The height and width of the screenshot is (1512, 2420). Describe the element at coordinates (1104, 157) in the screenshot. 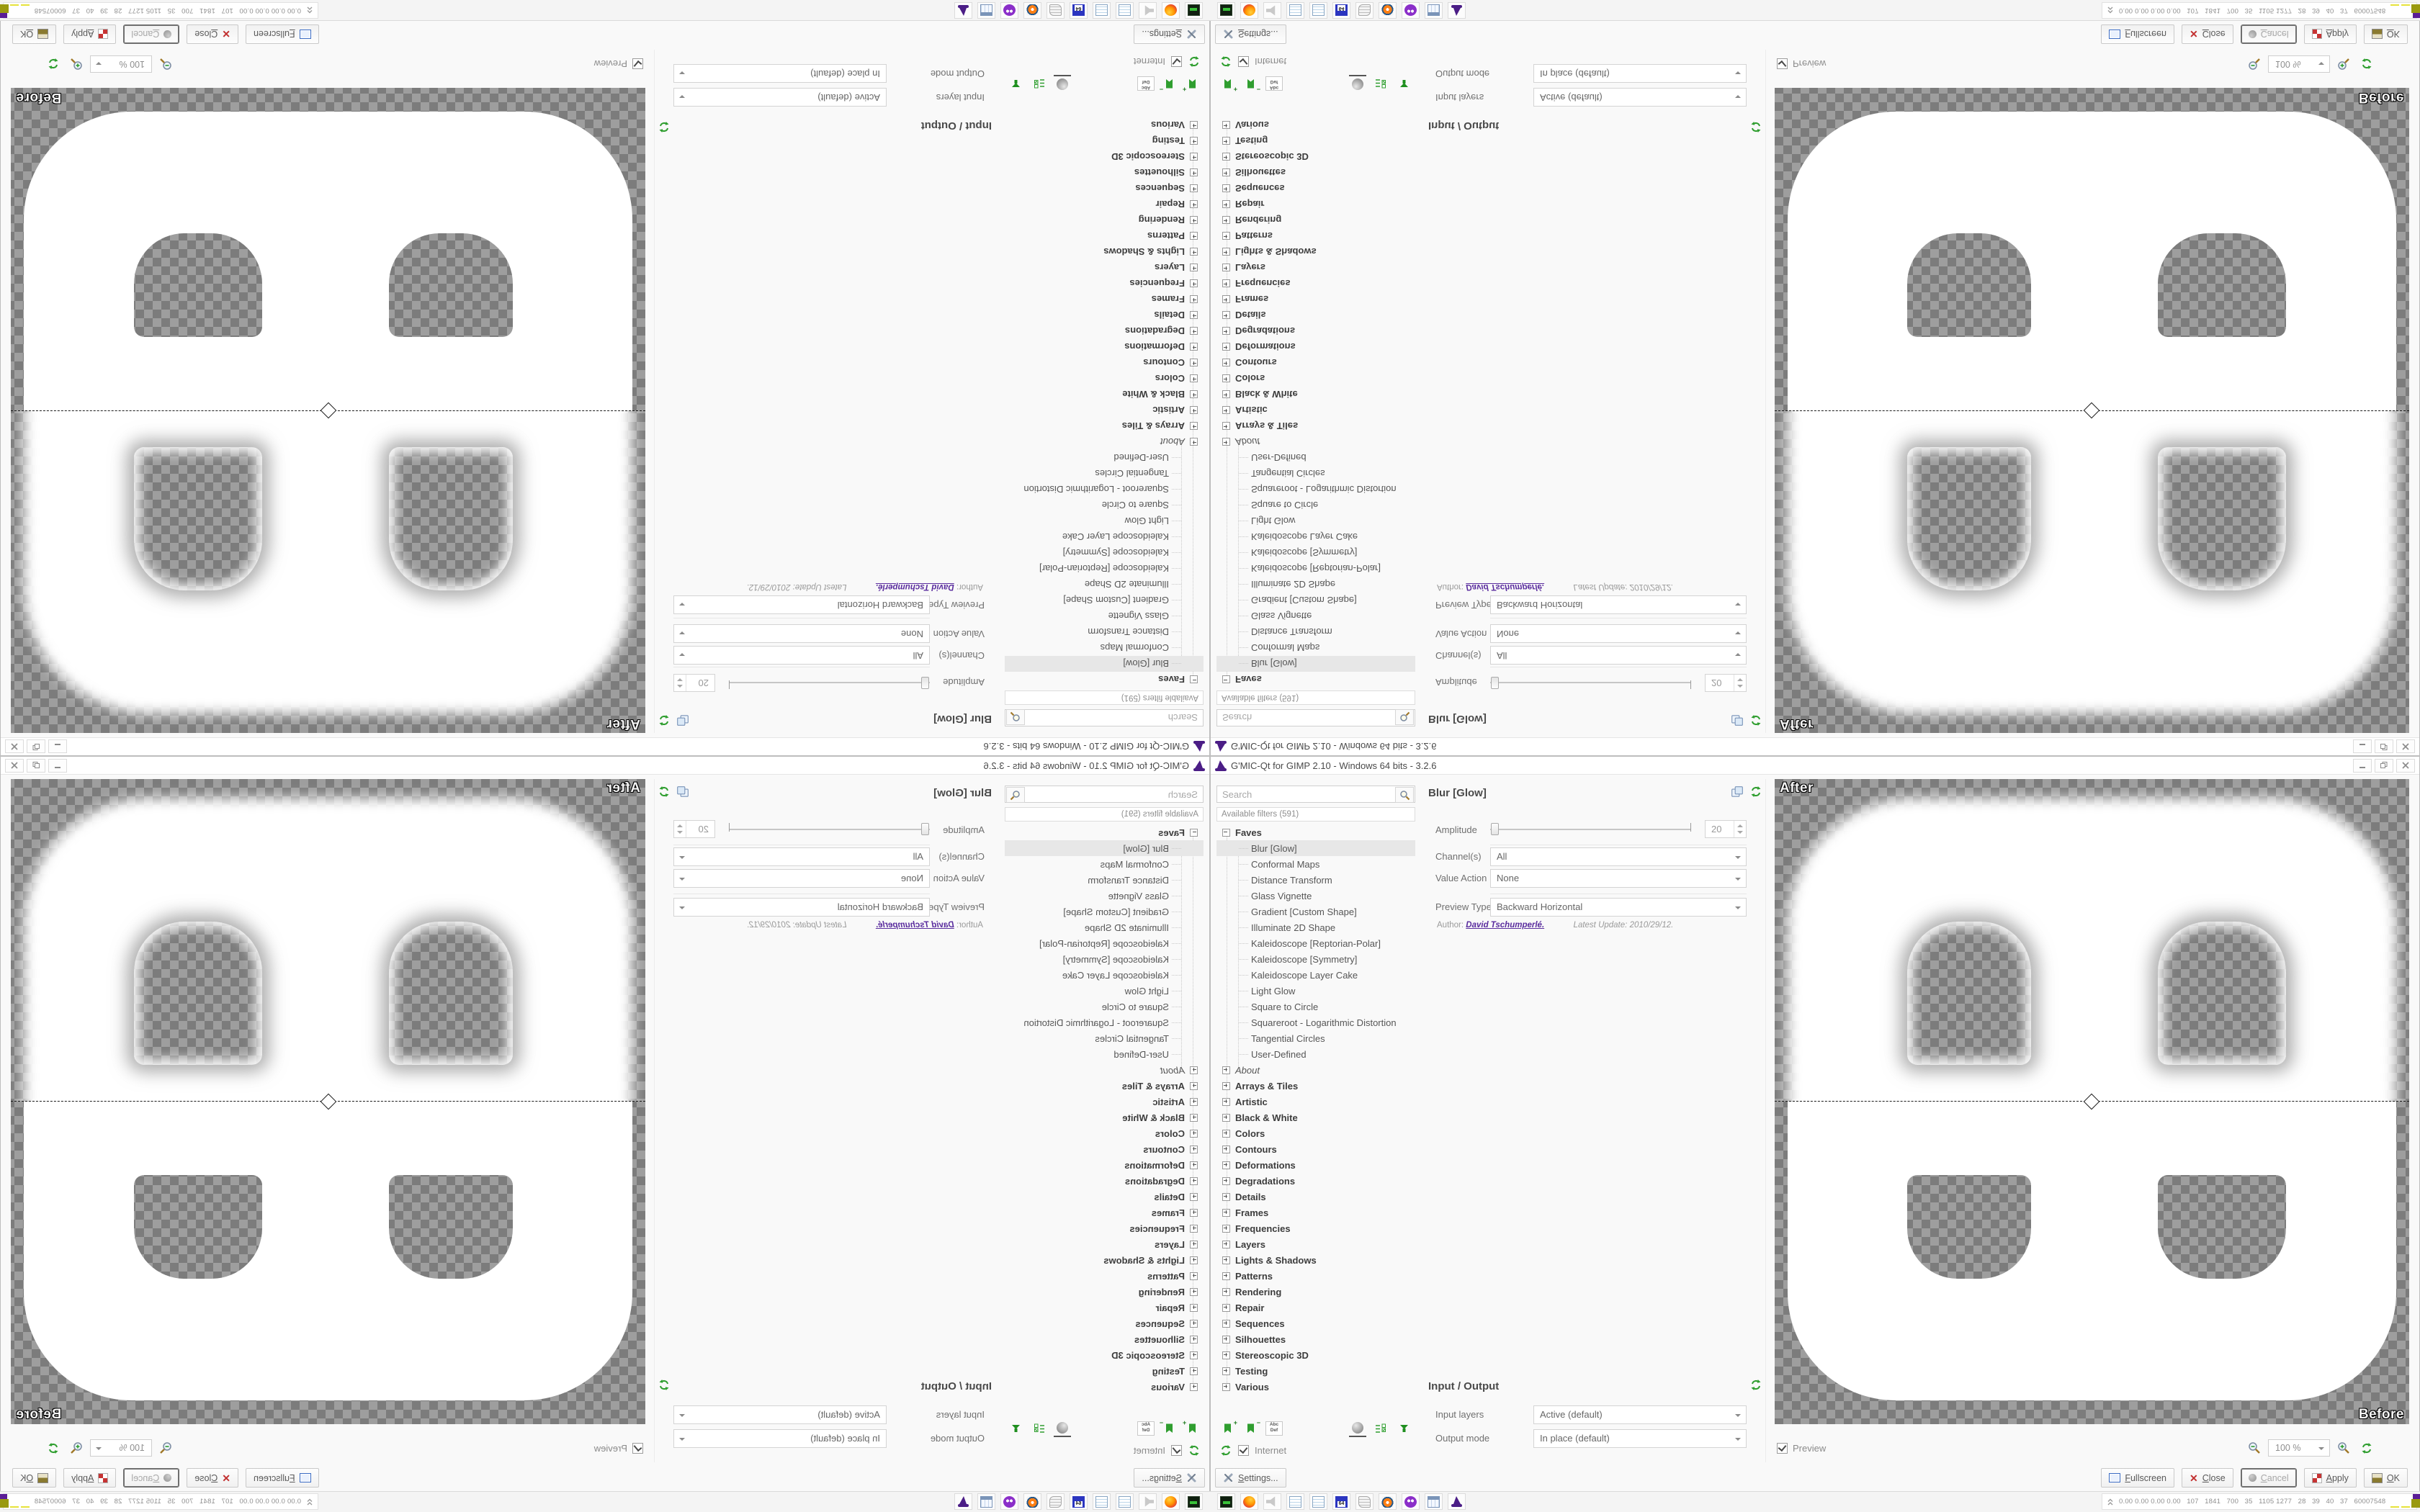

I see `category-item: Stereoscopic 3D` at that location.